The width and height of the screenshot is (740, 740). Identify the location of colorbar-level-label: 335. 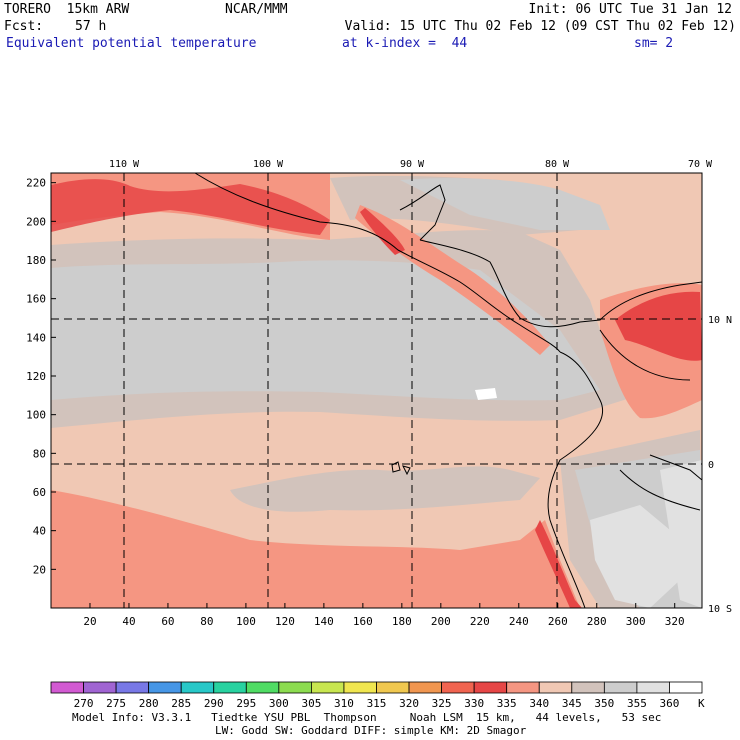
(507, 703).